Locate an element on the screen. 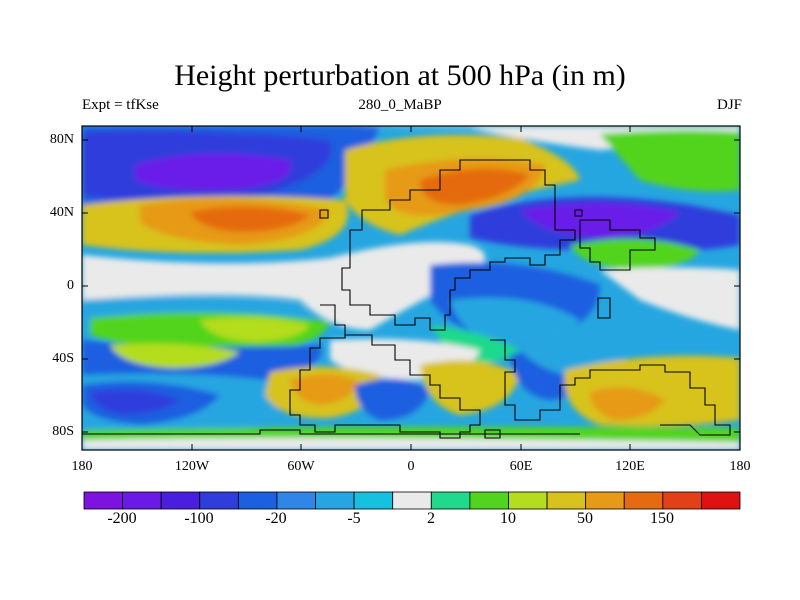  lon-label-120e: 120E is located at coordinates (630, 466).